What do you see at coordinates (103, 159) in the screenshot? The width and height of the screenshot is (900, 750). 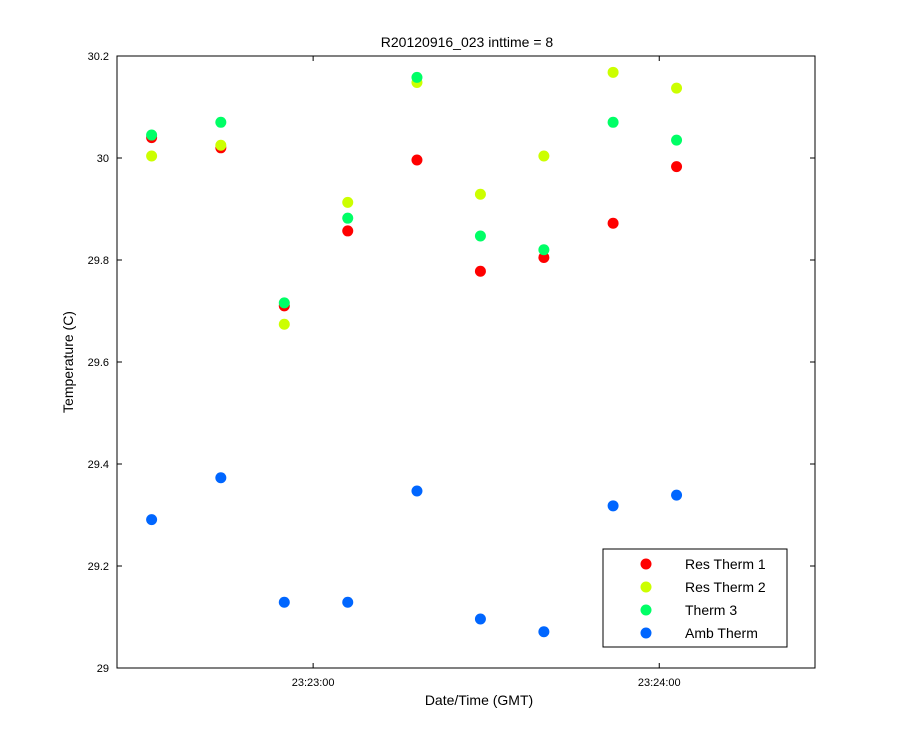 I see `y-tick-label: 30` at bounding box center [103, 159].